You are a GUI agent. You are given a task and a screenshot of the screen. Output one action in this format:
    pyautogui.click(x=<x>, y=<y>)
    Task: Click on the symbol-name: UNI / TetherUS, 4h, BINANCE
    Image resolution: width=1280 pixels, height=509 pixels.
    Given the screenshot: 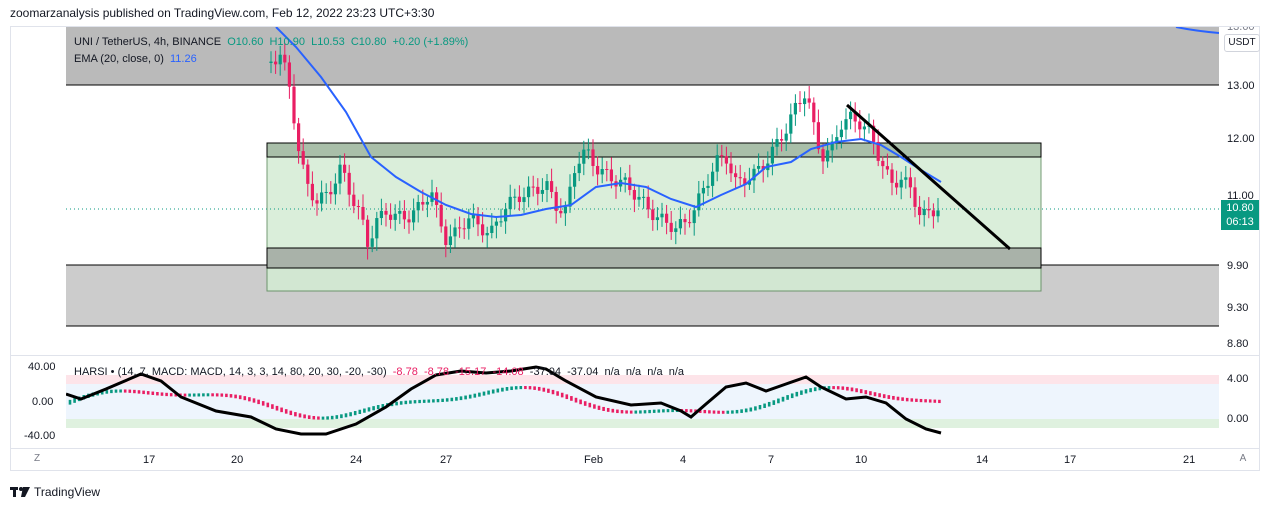 What is the action you would take?
    pyautogui.click(x=148, y=42)
    